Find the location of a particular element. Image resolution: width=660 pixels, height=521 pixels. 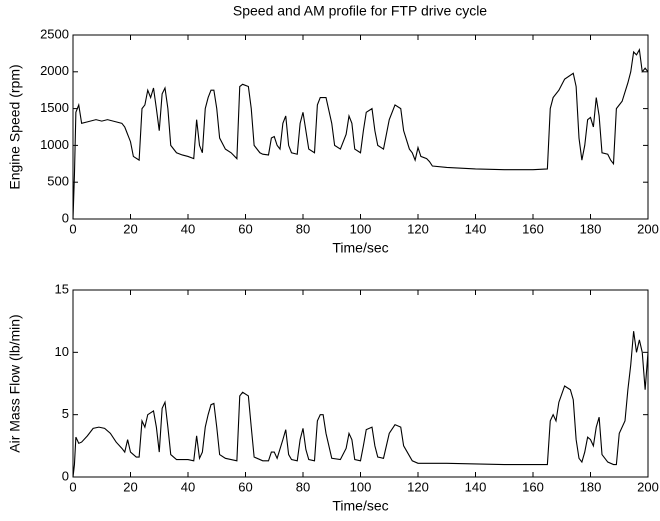

y-tick-label: 15 is located at coordinates (62, 288).